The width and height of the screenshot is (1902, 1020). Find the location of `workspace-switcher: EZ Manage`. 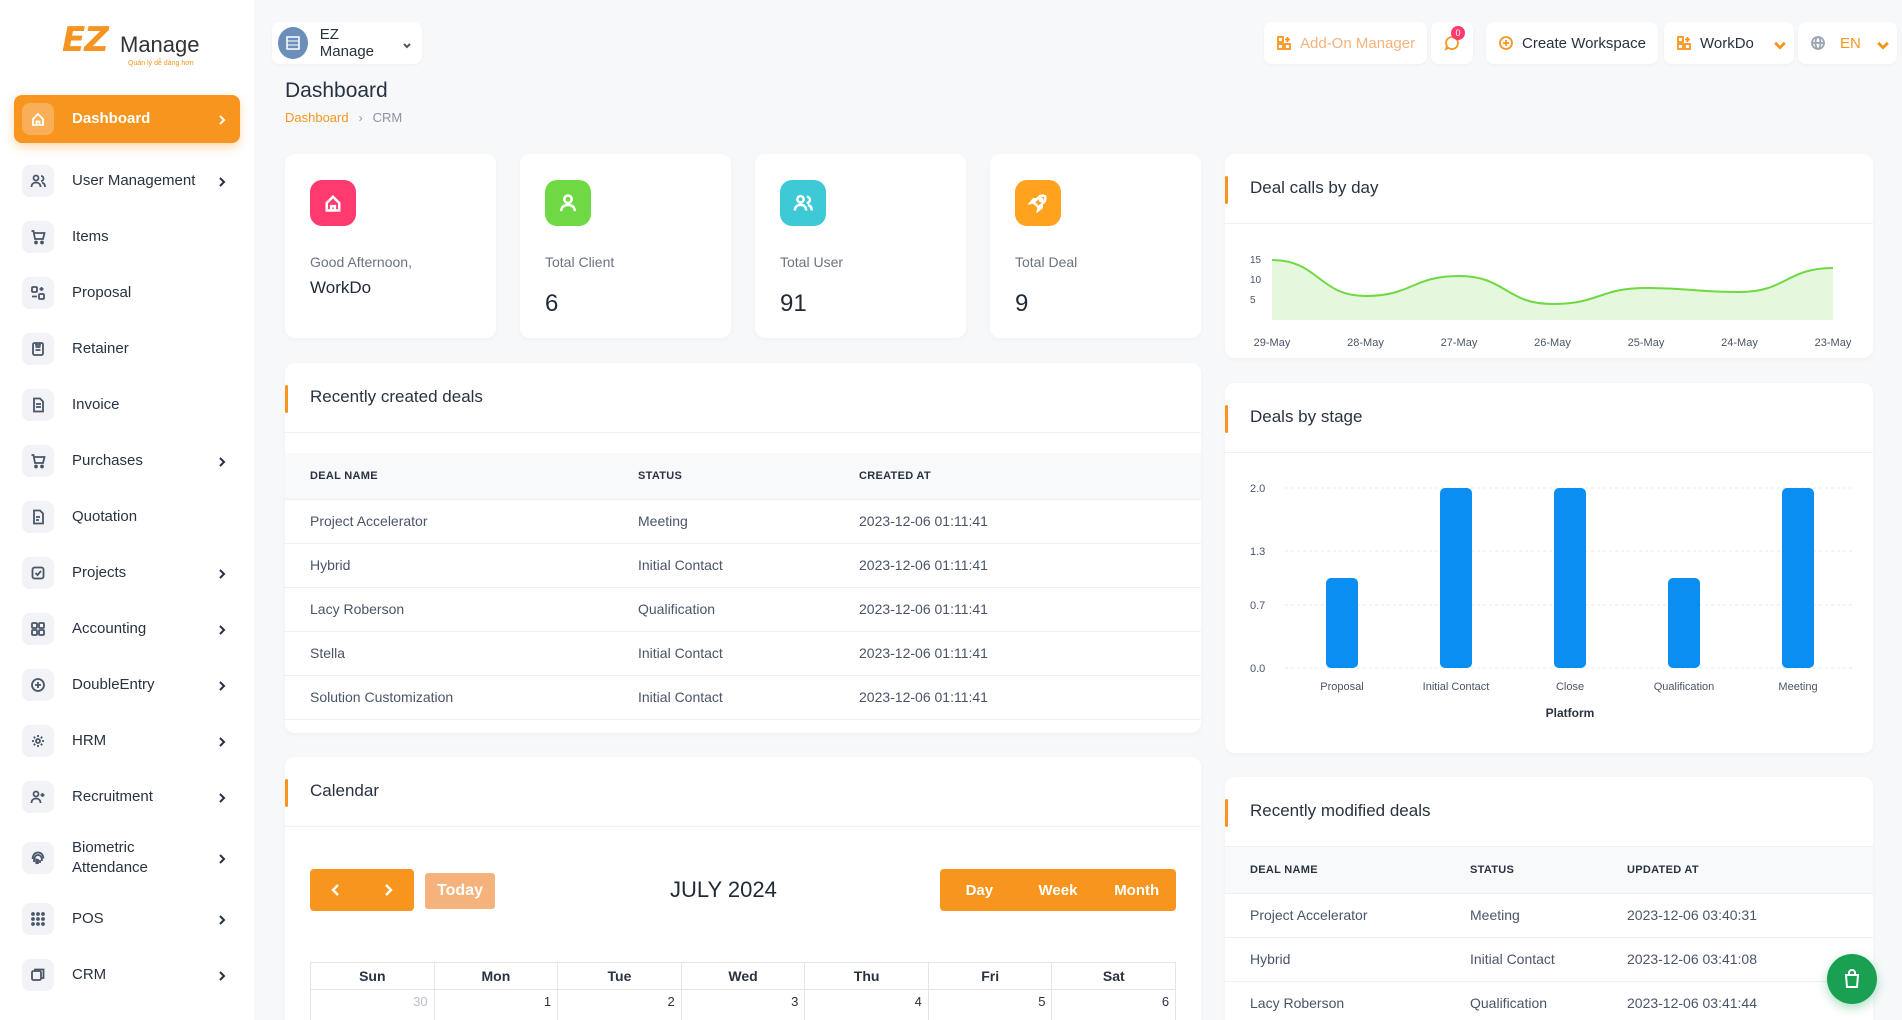

workspace-switcher: EZ Manage is located at coordinates (347, 43).